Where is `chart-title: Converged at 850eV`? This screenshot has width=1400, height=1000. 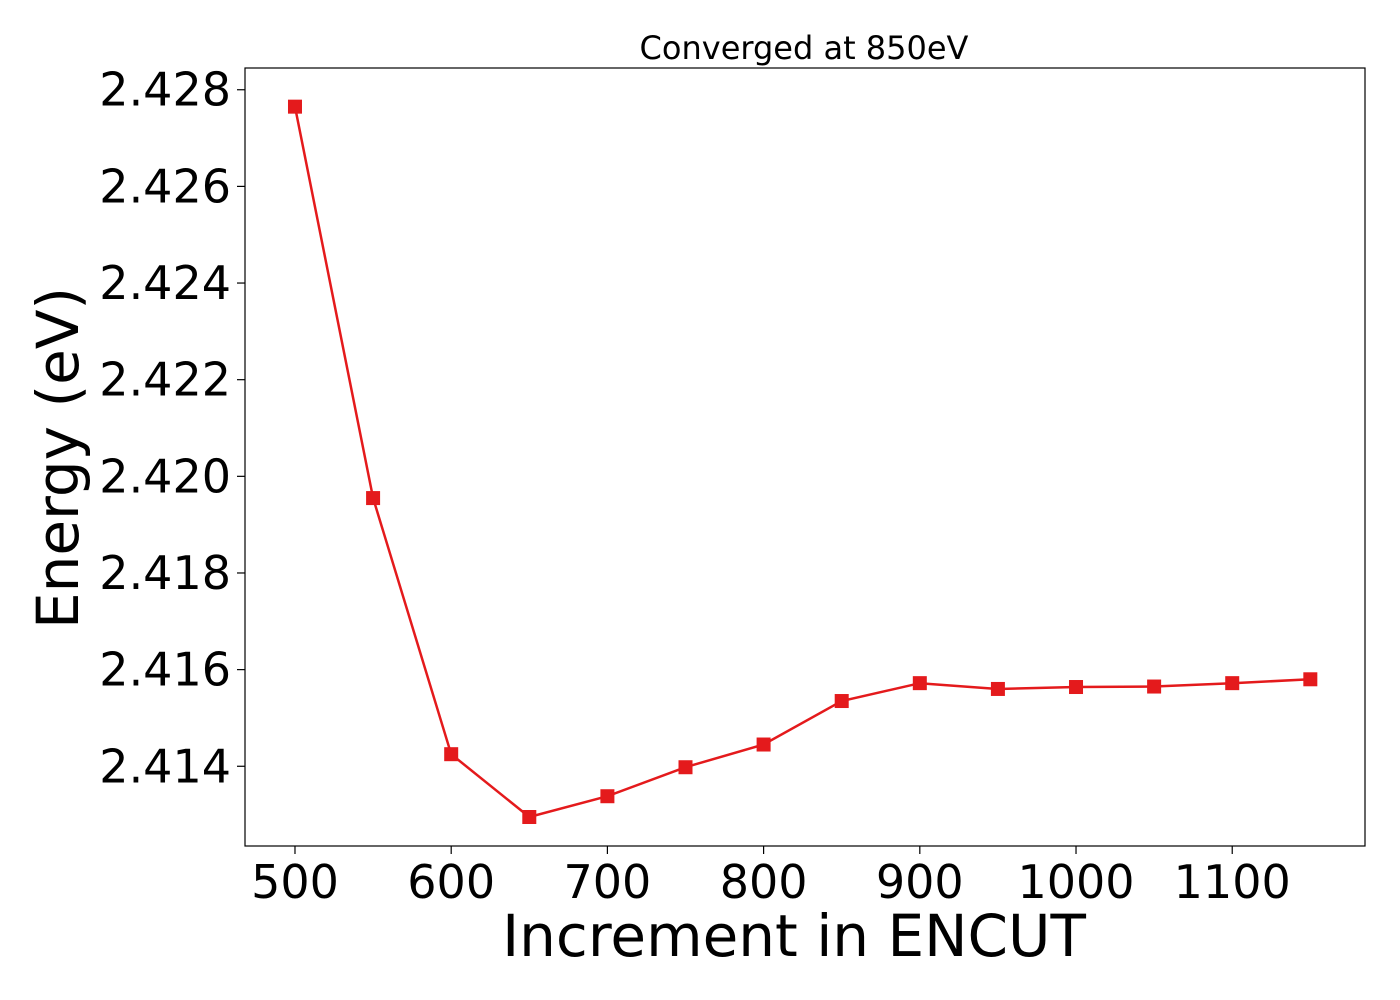
chart-title: Converged at 850eV is located at coordinates (804, 48).